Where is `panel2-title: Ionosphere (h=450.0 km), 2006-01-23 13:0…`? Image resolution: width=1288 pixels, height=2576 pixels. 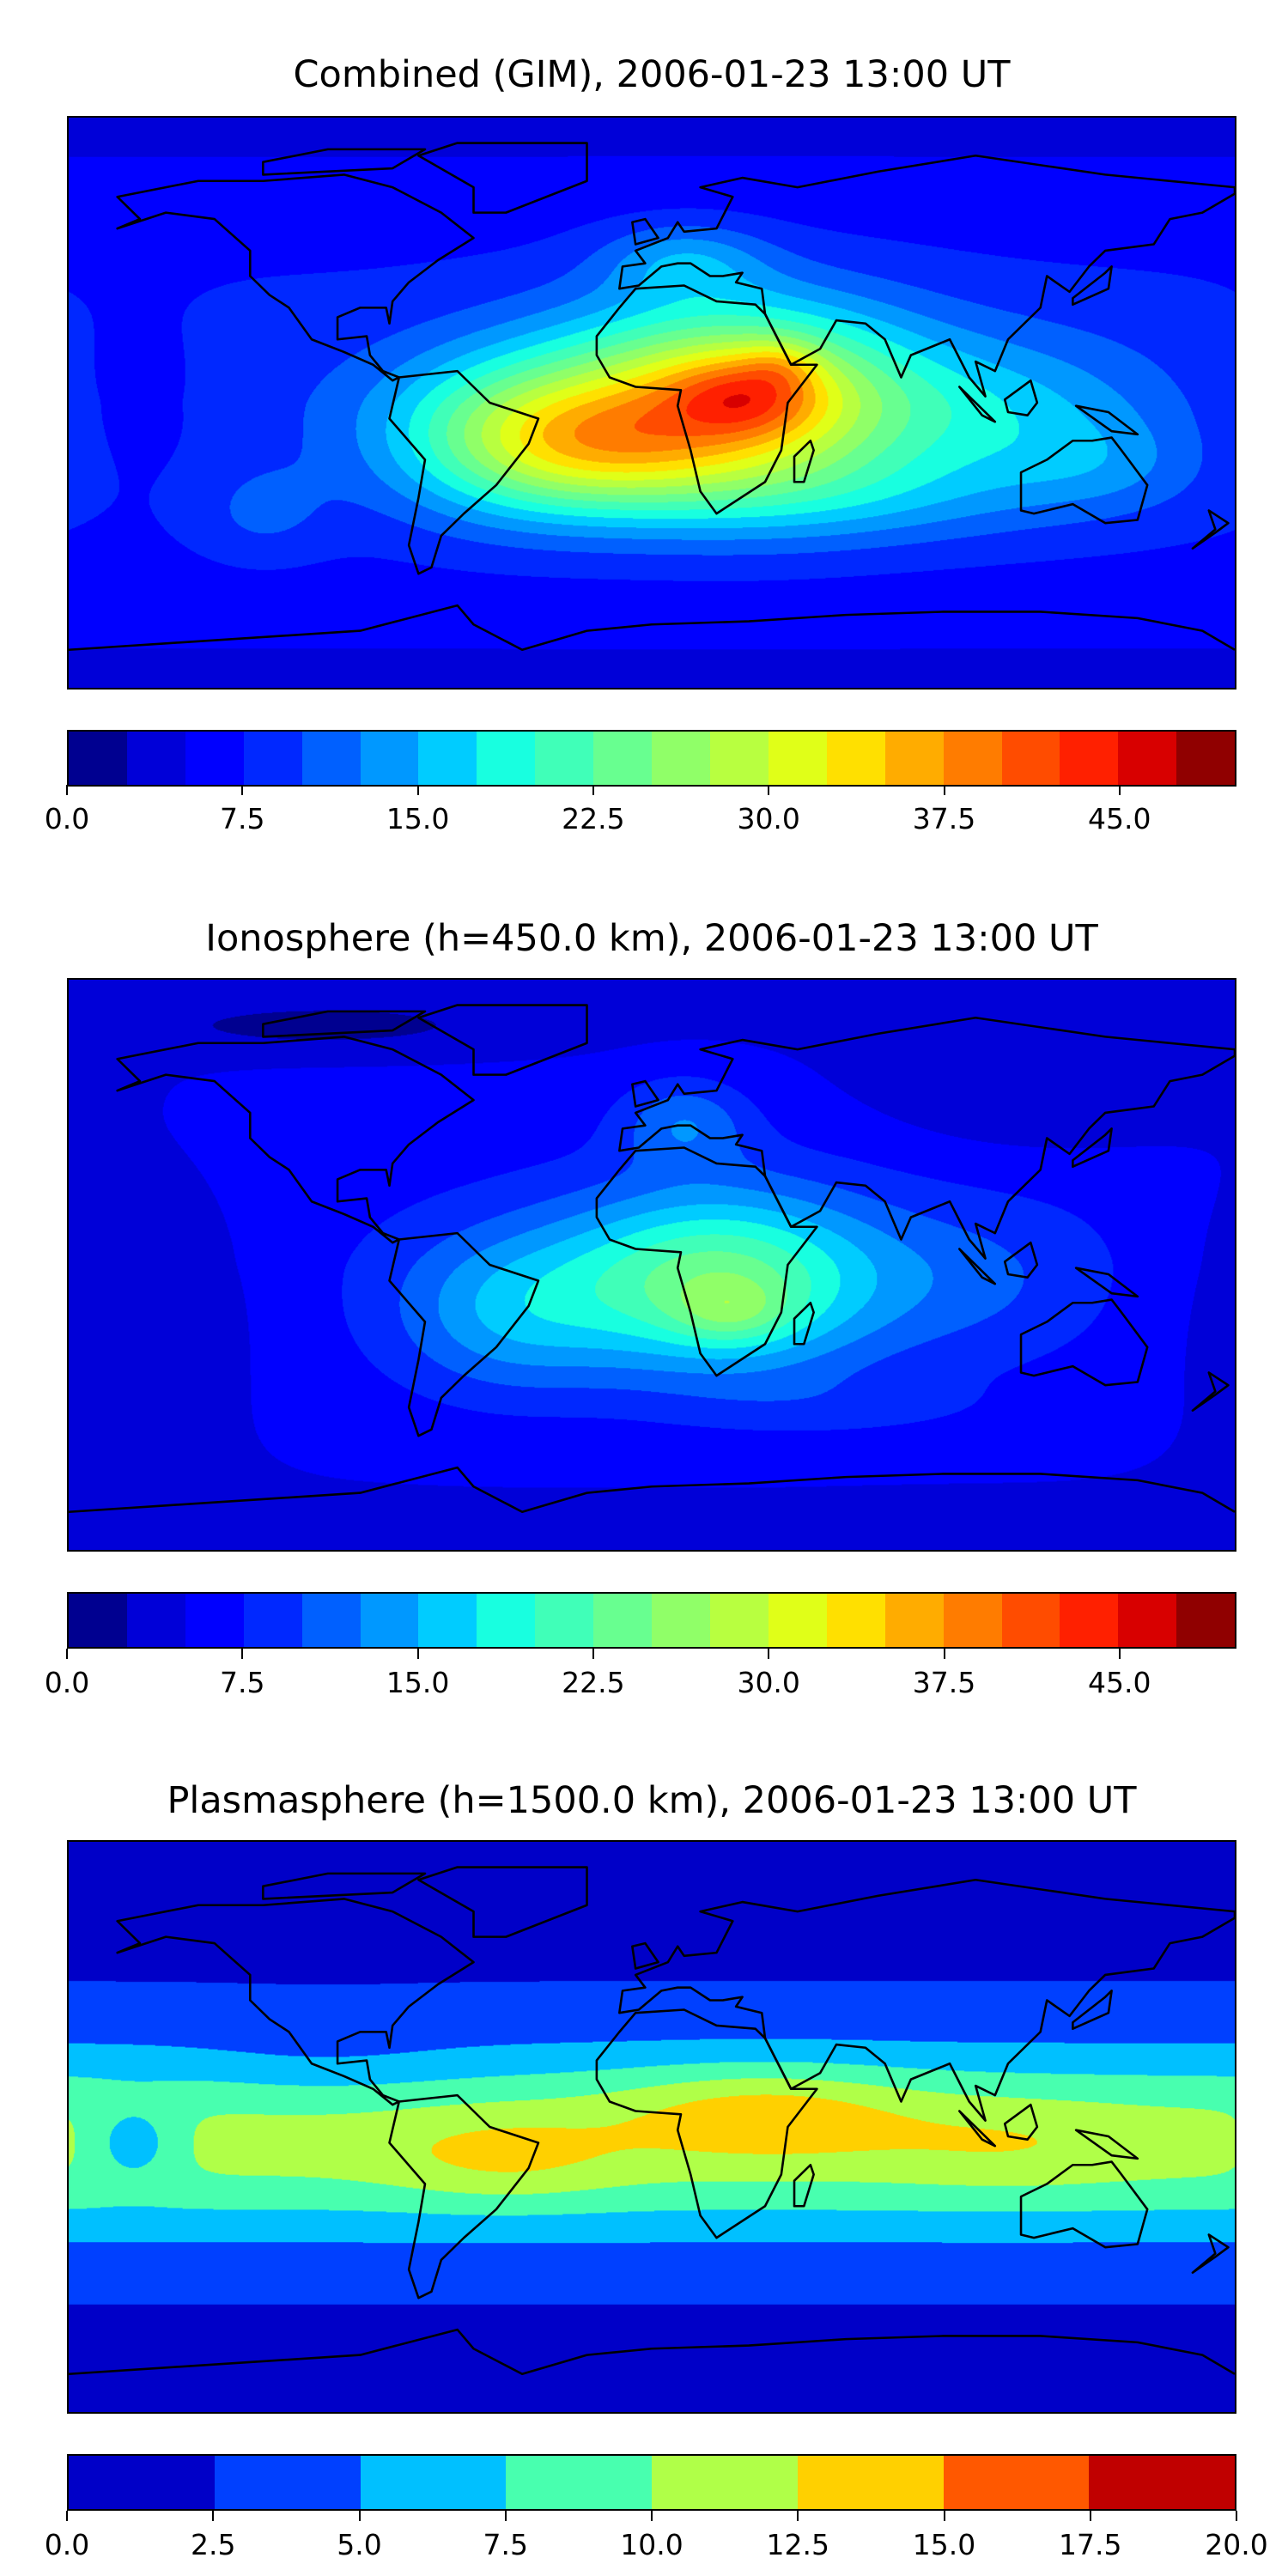 panel2-title: Ionosphere (h=450.0 km), 2006-01-23 13:0… is located at coordinates (651, 939).